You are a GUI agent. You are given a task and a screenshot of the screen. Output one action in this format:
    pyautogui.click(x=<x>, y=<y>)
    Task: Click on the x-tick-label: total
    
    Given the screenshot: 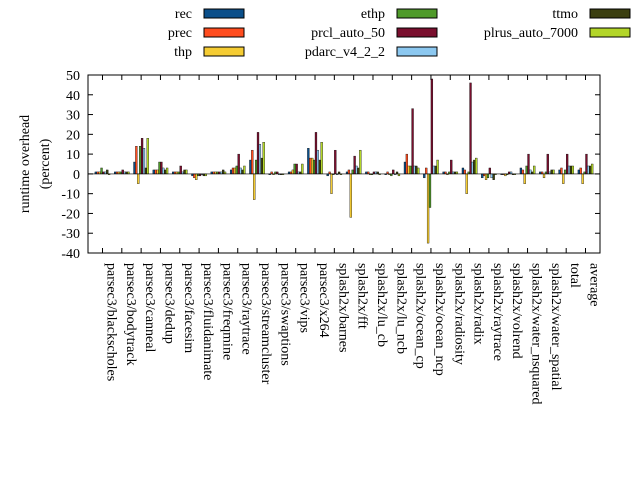 What is the action you would take?
    pyautogui.click(x=574, y=275)
    